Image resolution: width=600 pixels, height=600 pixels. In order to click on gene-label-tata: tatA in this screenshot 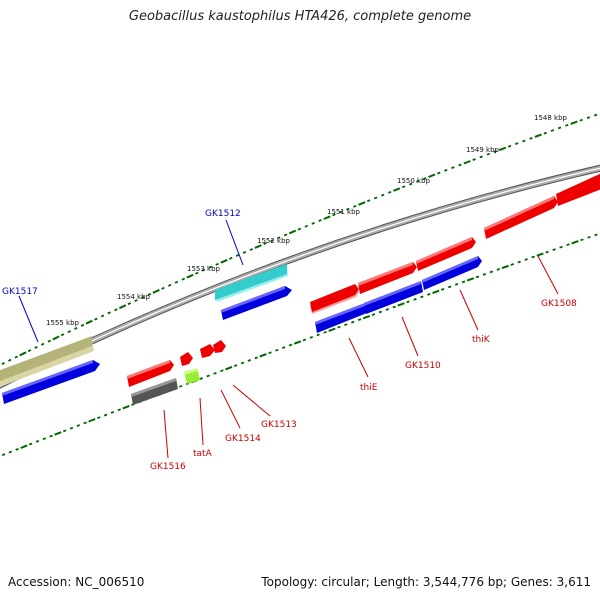, I will do `click(203, 454)`.